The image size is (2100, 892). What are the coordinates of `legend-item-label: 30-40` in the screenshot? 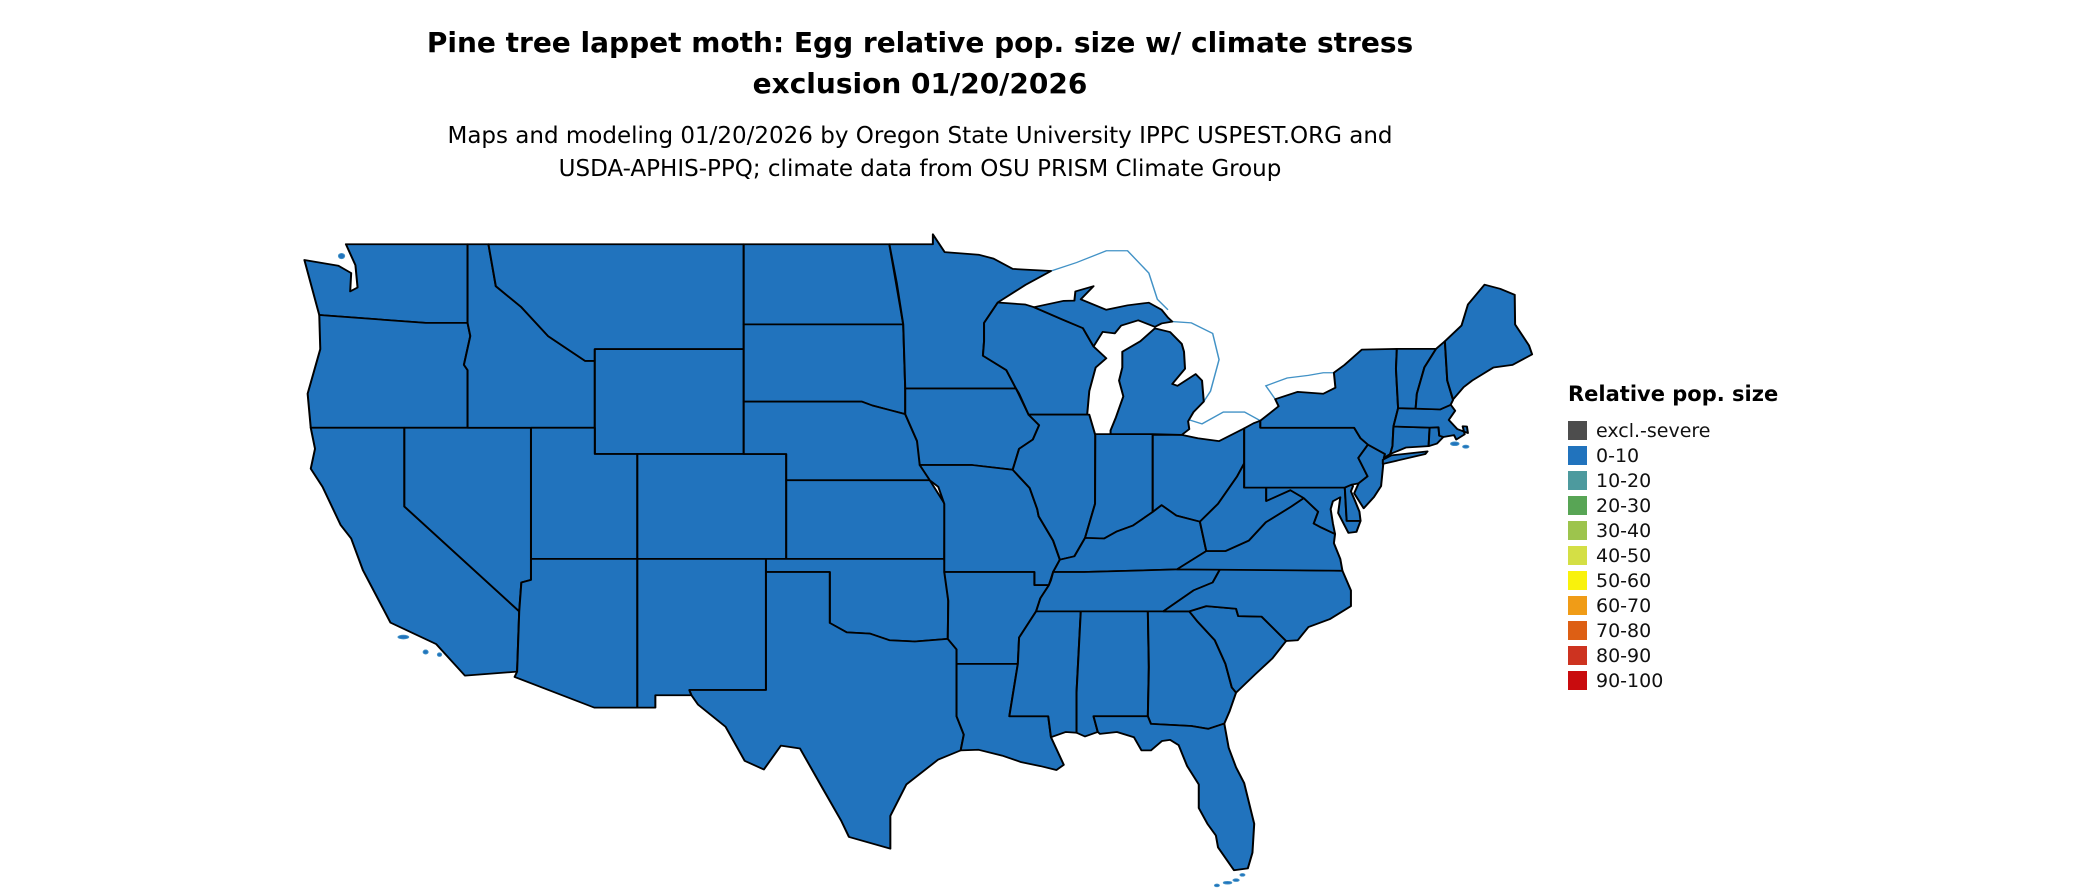 It's located at (1624, 530).